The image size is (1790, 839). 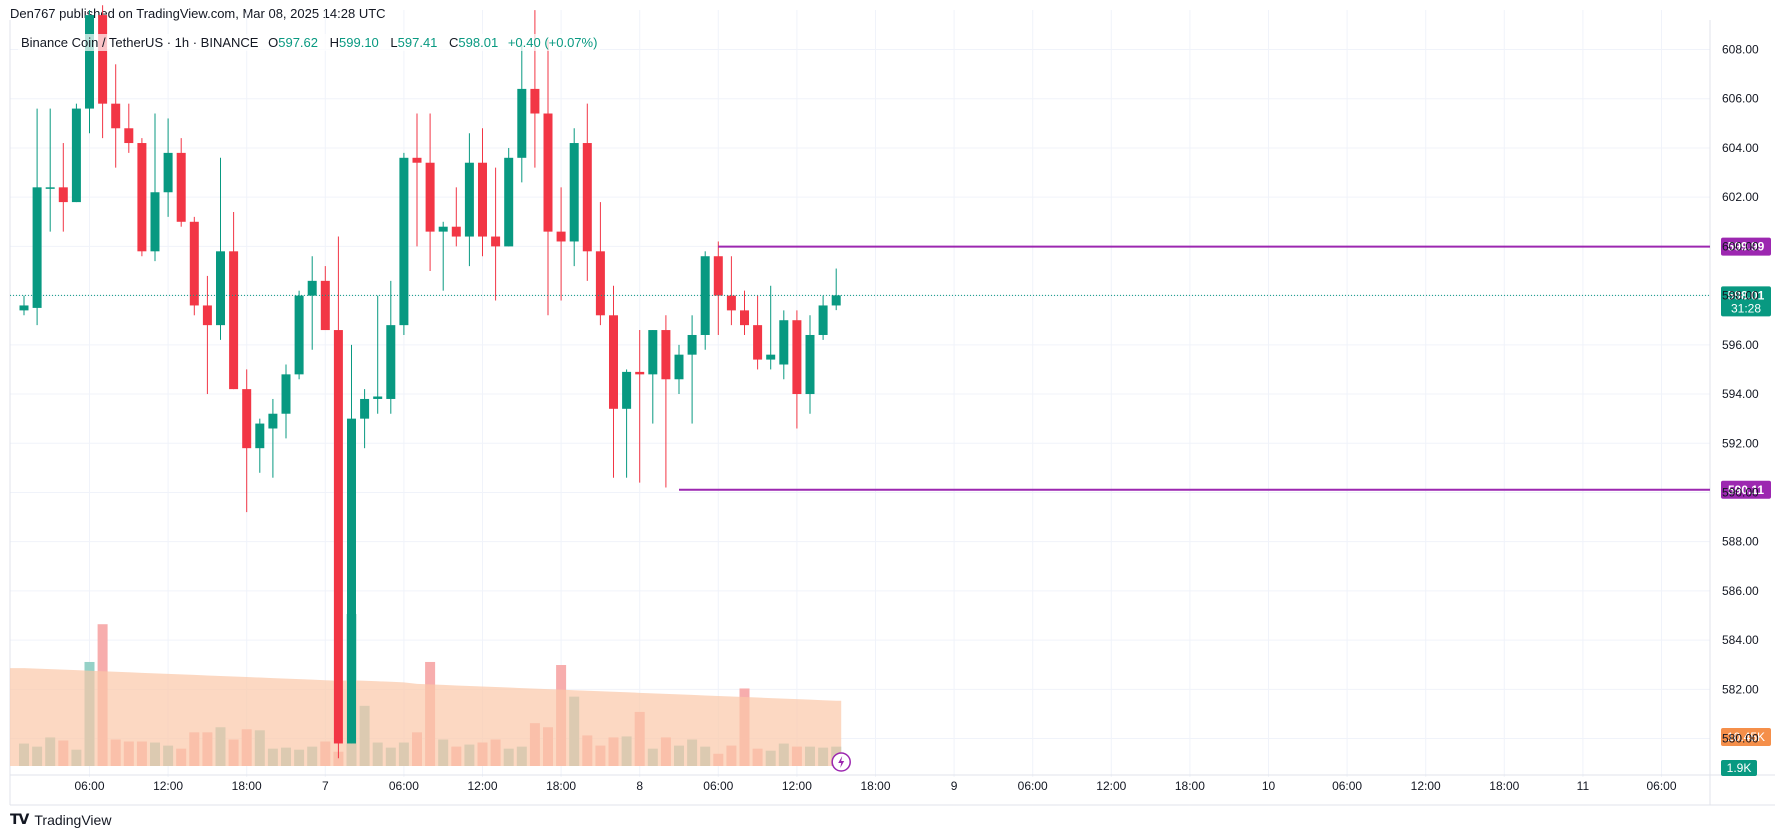 I want to click on y-tick-label: 604.00, so click(x=1740, y=148).